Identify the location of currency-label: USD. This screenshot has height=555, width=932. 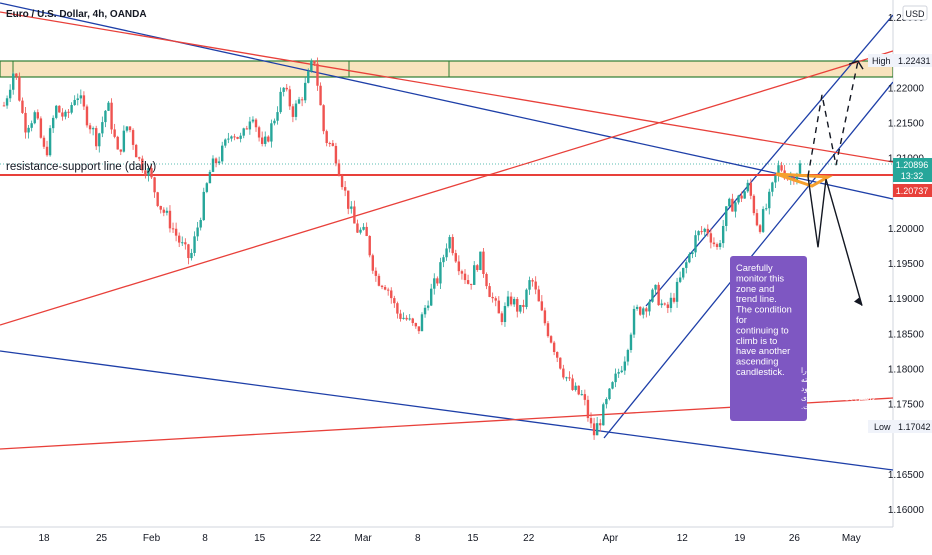
(915, 14).